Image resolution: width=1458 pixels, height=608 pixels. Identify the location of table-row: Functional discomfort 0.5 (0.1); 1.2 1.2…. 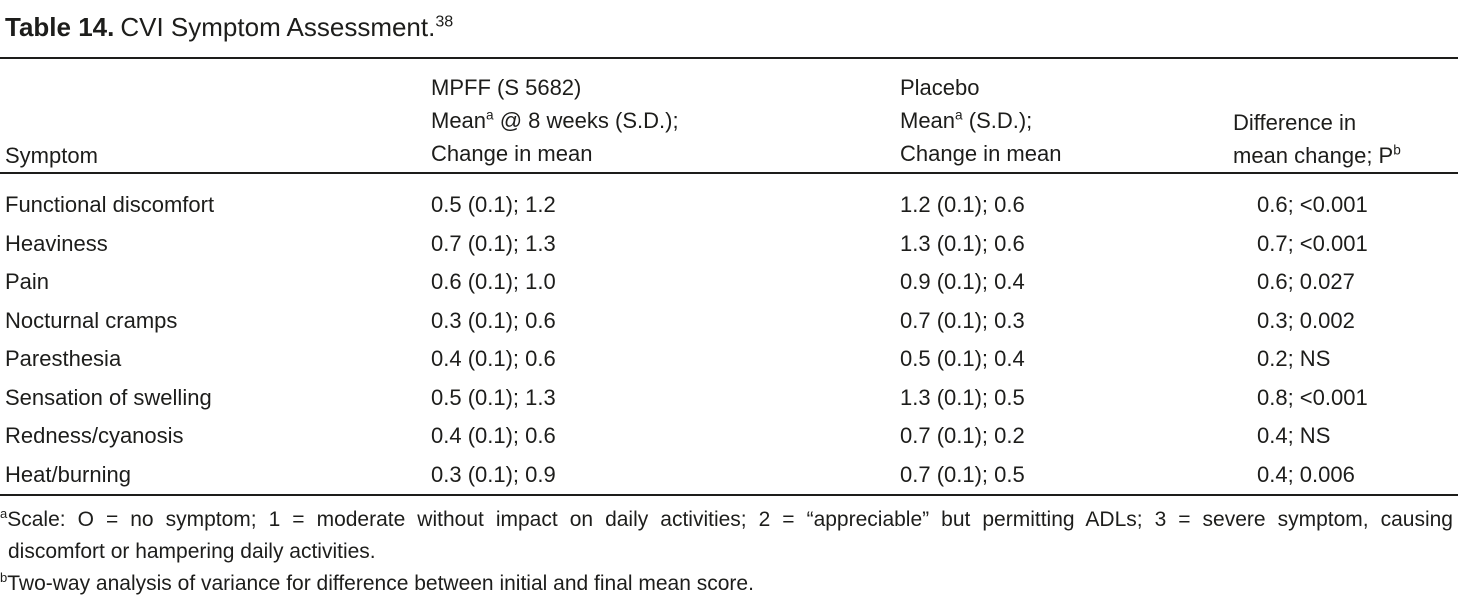
(731, 205).